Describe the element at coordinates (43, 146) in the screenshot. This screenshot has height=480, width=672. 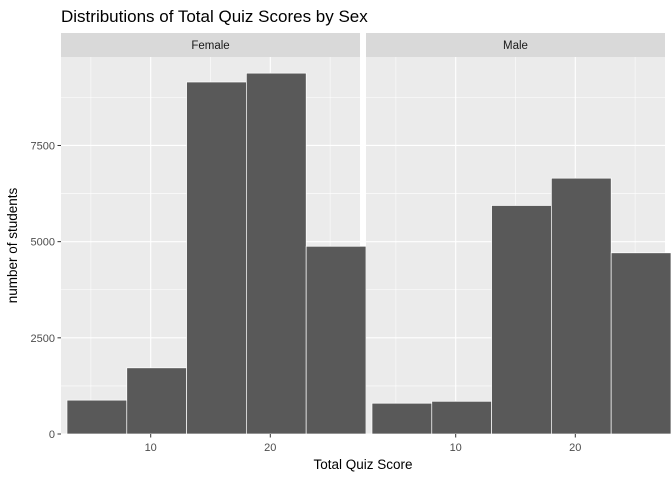
I see `y-tick-label: 7500` at that location.